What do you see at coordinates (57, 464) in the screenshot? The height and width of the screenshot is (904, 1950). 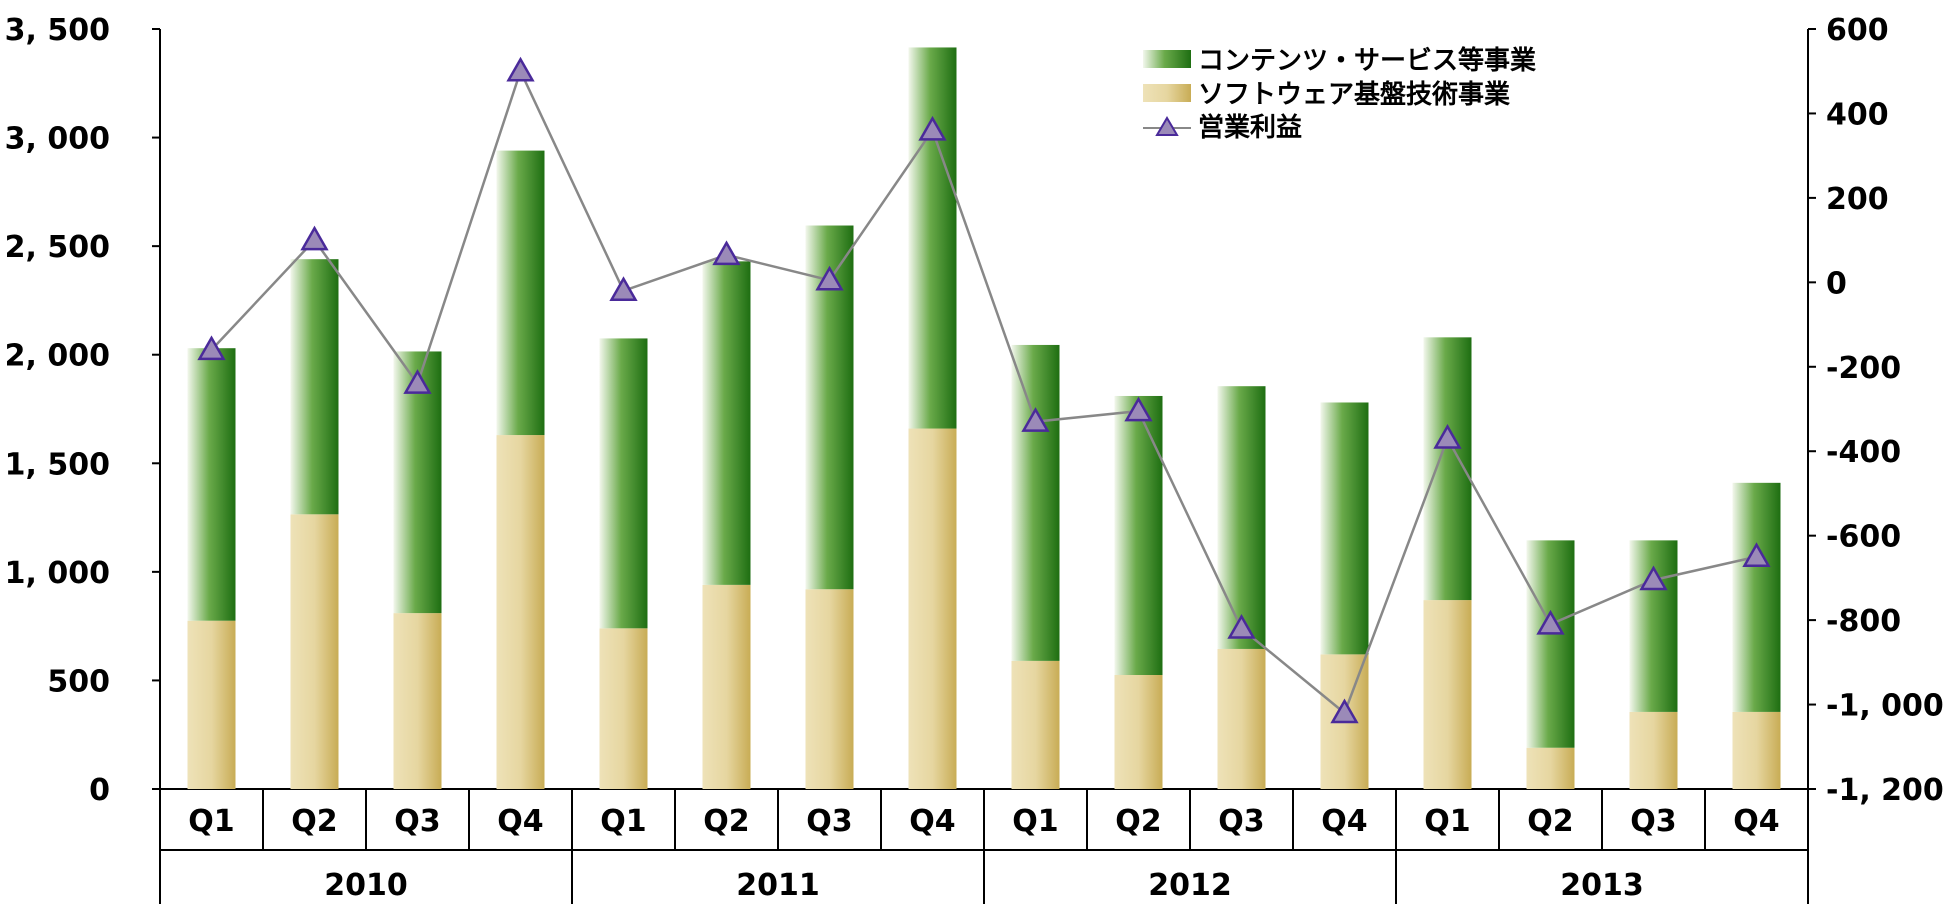 I see `left-tick-label: 1, 500` at bounding box center [57, 464].